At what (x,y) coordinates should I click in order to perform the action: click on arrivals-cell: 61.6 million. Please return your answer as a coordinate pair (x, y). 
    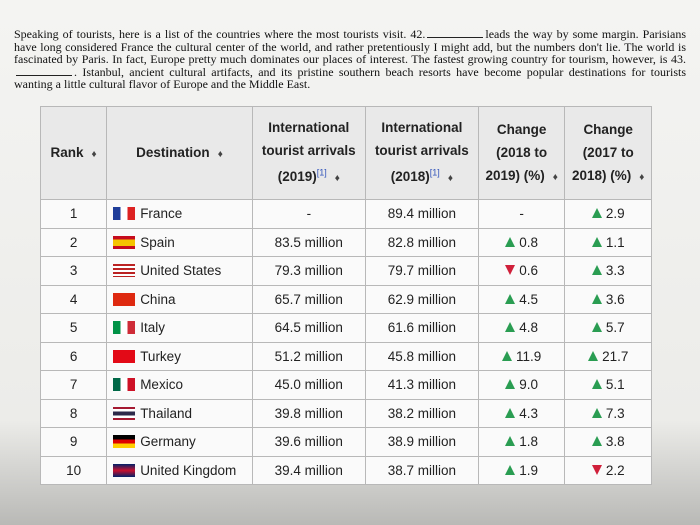
    Looking at the image, I should click on (421, 328).